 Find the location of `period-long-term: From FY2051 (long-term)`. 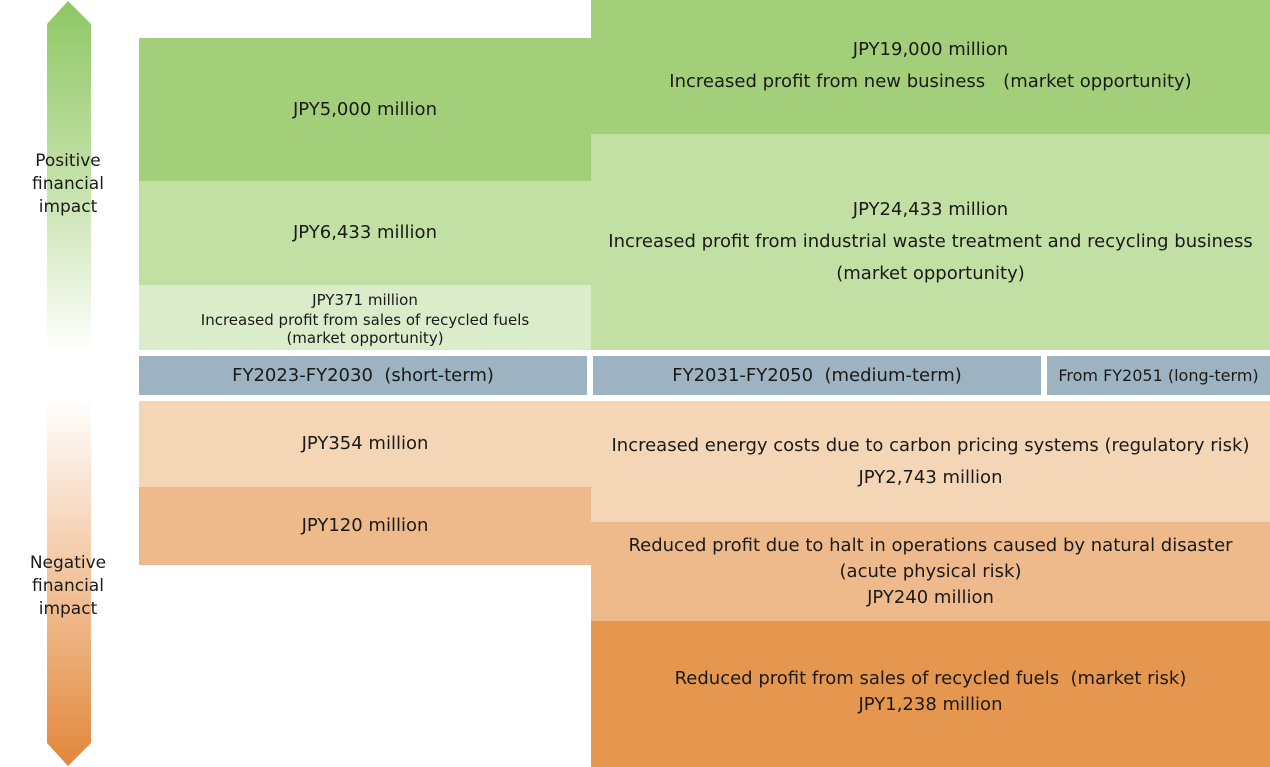

period-long-term: From FY2051 (long-term) is located at coordinates (1158, 375).